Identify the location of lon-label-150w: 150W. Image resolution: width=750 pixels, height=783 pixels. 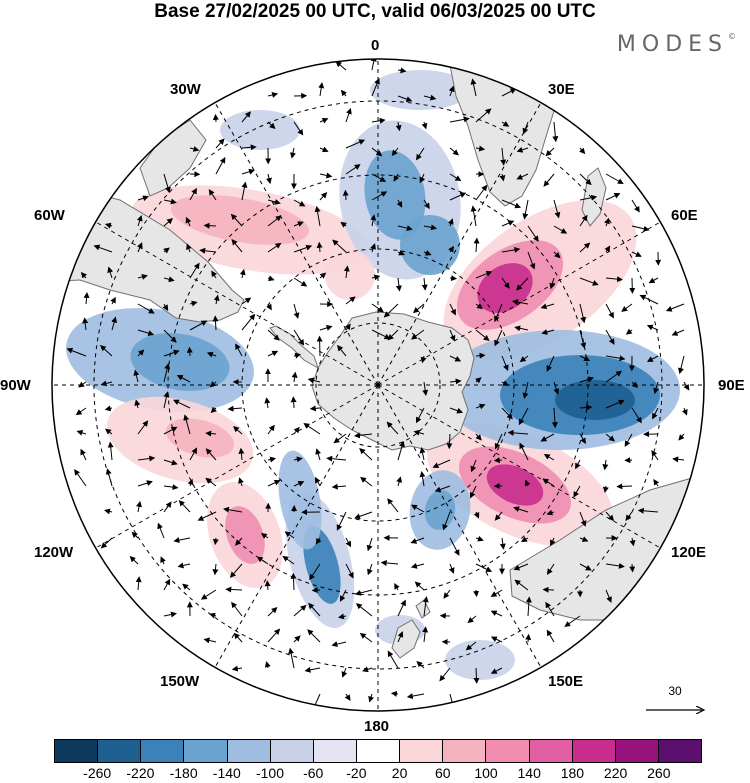
(180, 681).